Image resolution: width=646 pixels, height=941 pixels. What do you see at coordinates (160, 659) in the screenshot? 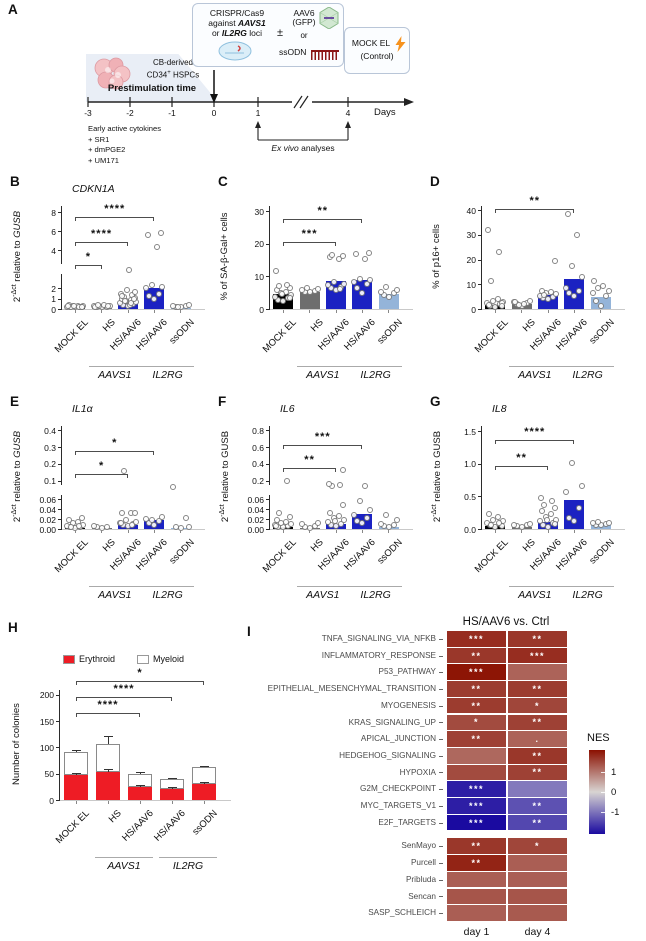
I see `legend-item: Myeloid` at bounding box center [160, 659].